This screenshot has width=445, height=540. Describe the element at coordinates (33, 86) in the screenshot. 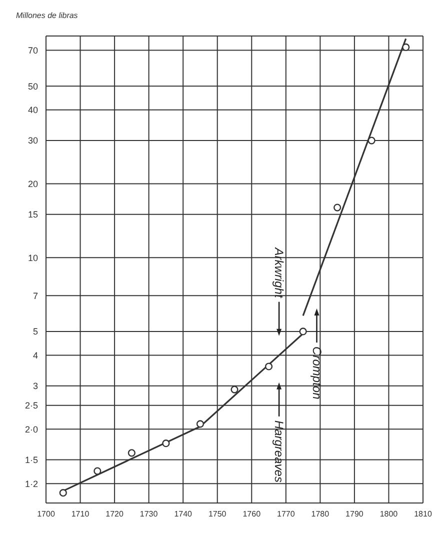

I see `y-tick-label: 50` at that location.